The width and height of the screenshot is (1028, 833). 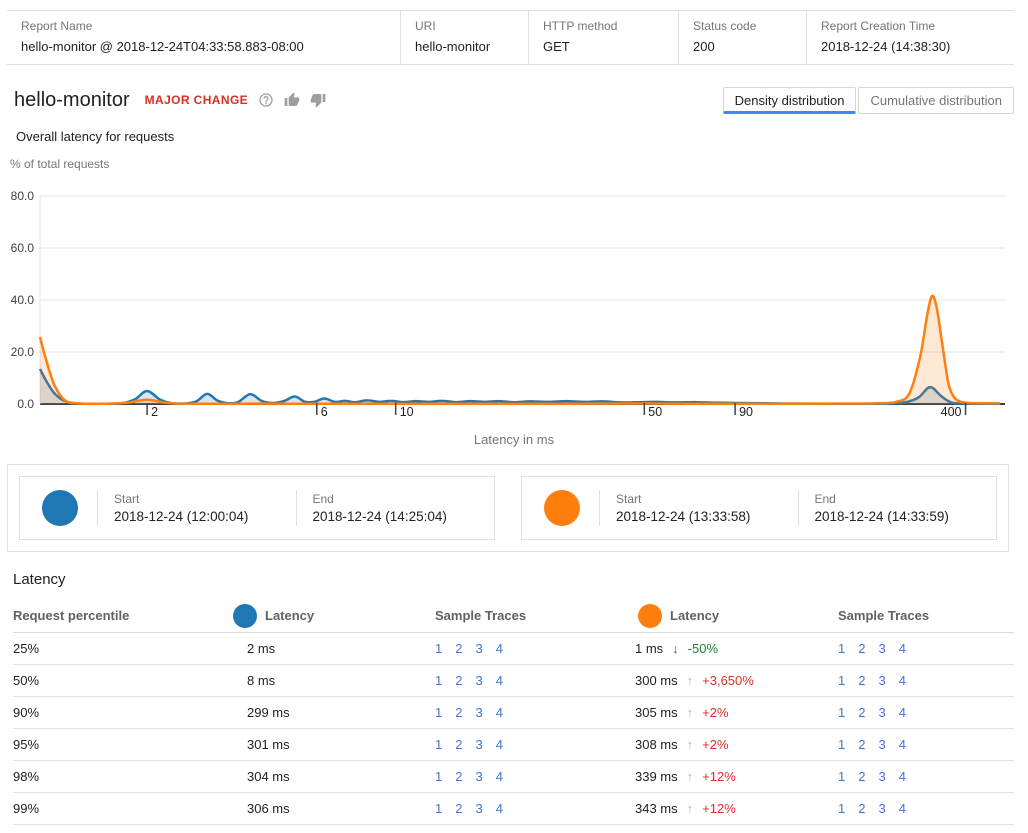 I want to click on x-tick-label: 6, so click(x=324, y=412).